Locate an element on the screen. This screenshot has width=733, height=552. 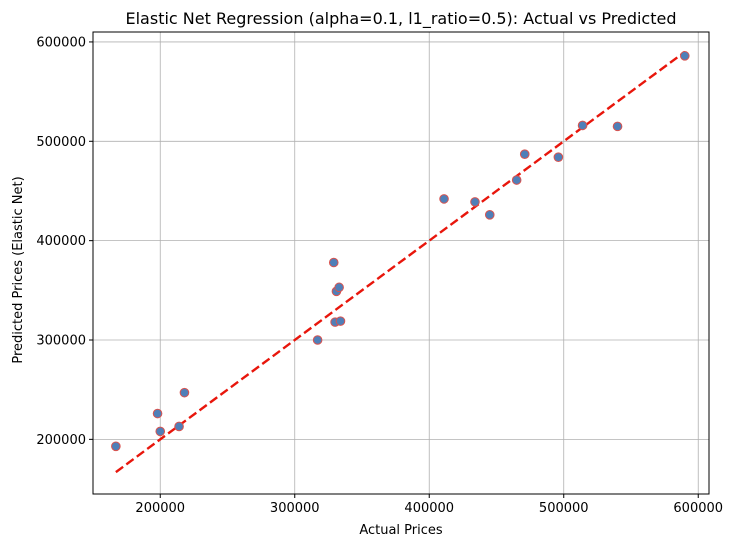
y-axis-label: Predicted Prices (Elastic Net) is located at coordinates (18, 269).